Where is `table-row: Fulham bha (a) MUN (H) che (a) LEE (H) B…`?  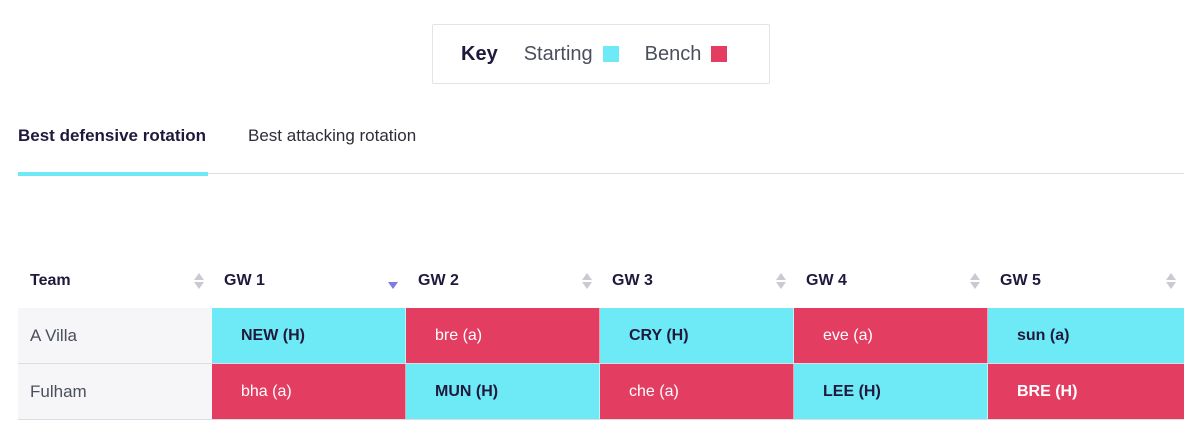 table-row: Fulham bha (a) MUN (H) che (a) LEE (H) B… is located at coordinates (601, 392).